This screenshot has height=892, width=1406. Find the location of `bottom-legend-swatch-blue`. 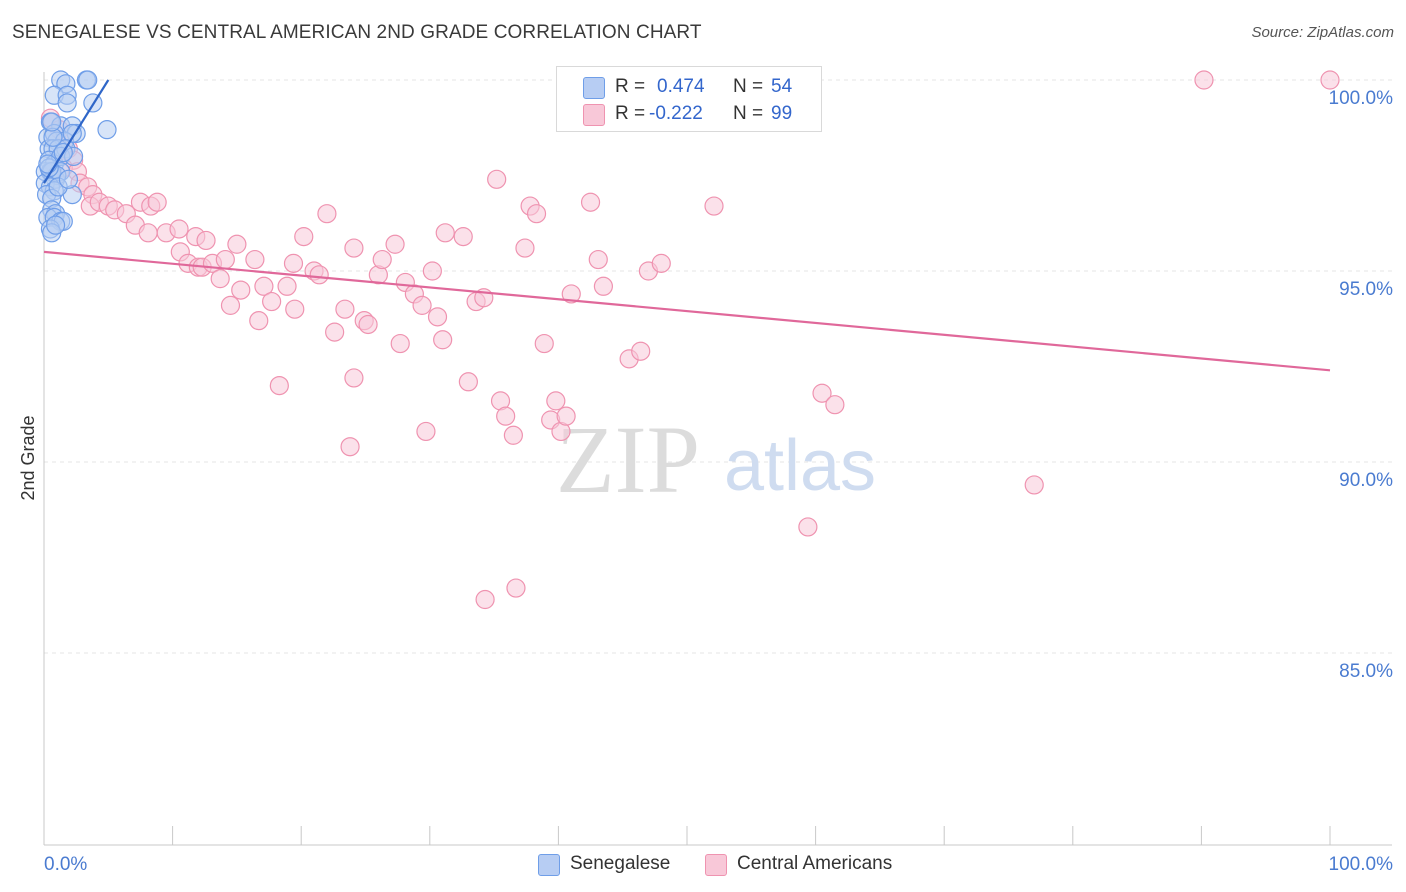

bottom-legend-swatch-blue is located at coordinates (549, 865).